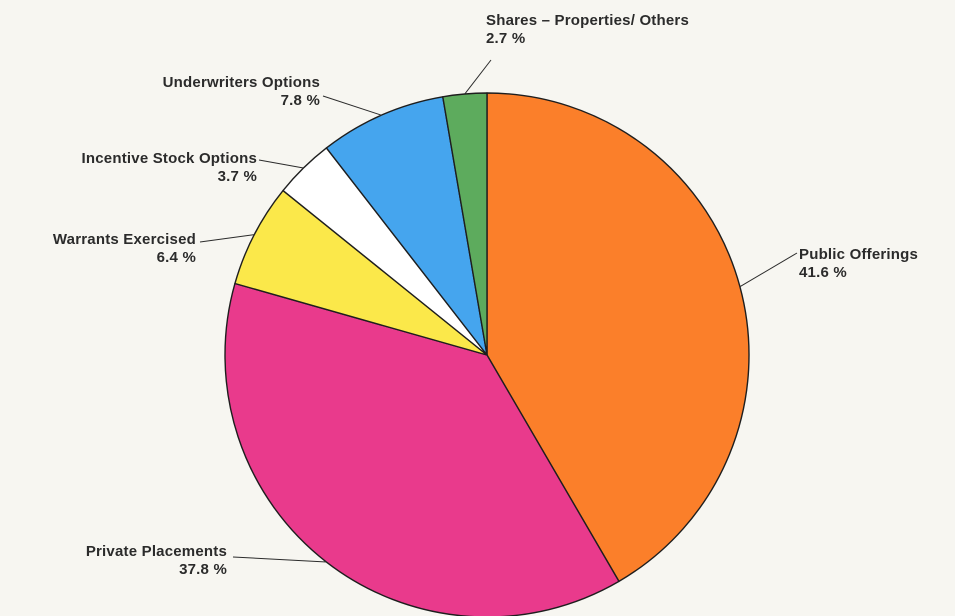 The height and width of the screenshot is (616, 955). What do you see at coordinates (124, 239) in the screenshot?
I see `slice-label-text: Warrants Exercised` at bounding box center [124, 239].